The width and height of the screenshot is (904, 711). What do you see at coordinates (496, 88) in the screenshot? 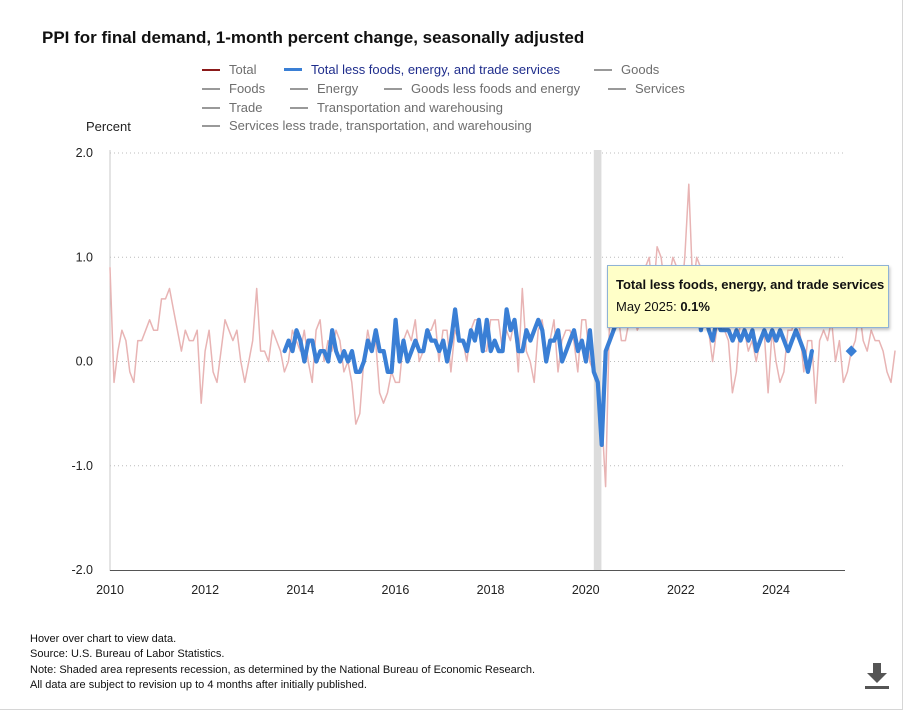
I see `legend-label: Goods less foods and energy` at bounding box center [496, 88].